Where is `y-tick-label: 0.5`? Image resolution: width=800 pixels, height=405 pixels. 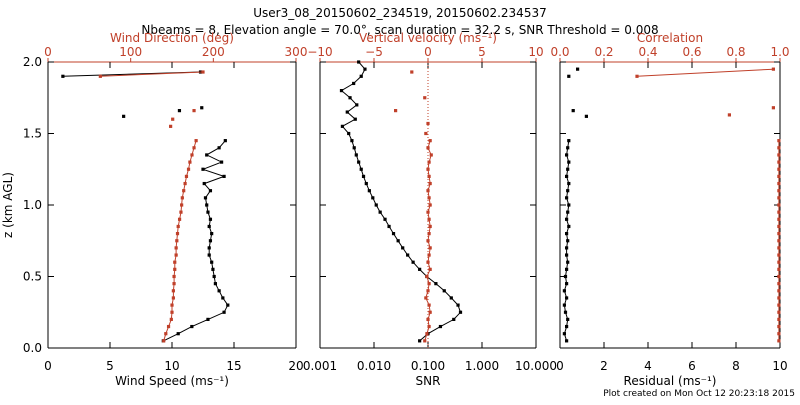 y-tick-label: 0.5 is located at coordinates (32, 277).